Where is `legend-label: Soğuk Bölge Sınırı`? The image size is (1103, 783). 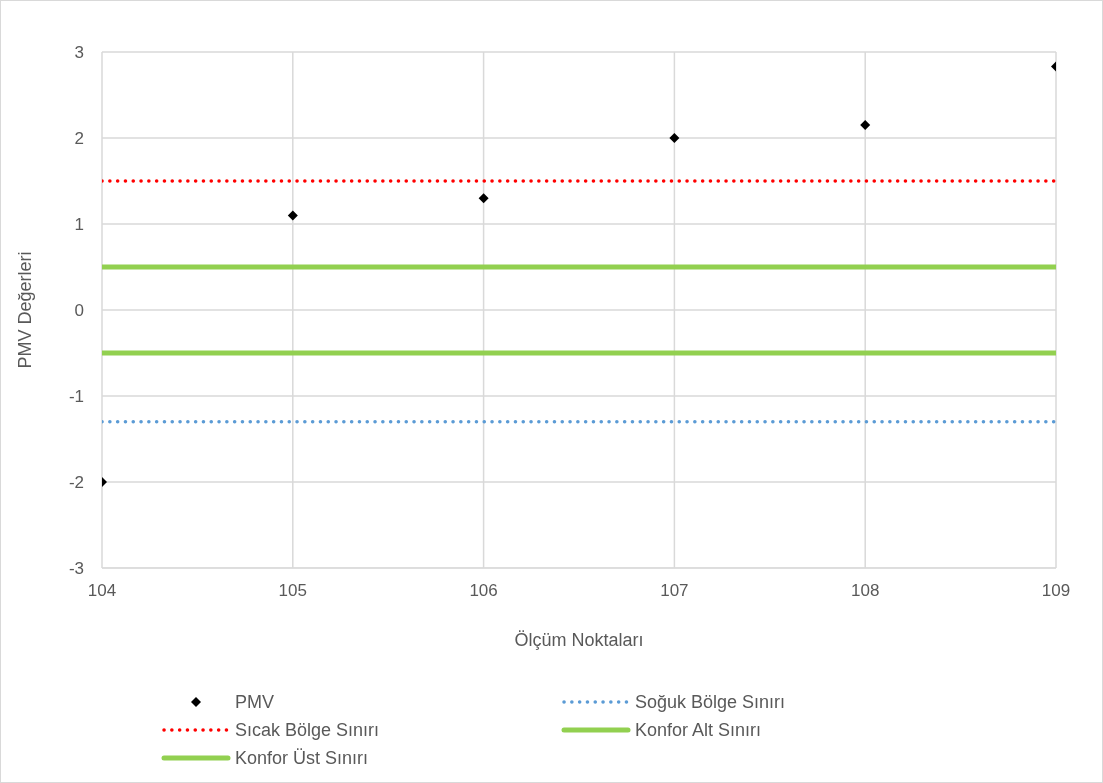 legend-label: Soğuk Bölge Sınırı is located at coordinates (710, 702).